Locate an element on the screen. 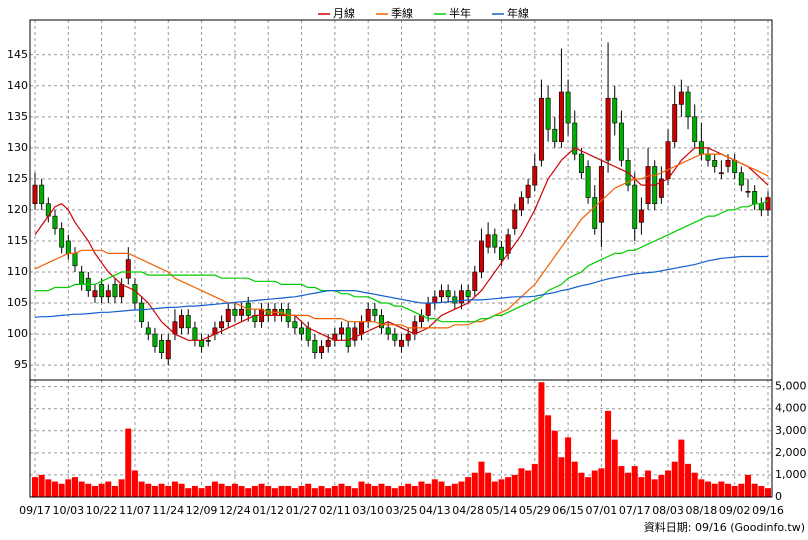  y-tick-label: 115 is located at coordinates (17, 240).